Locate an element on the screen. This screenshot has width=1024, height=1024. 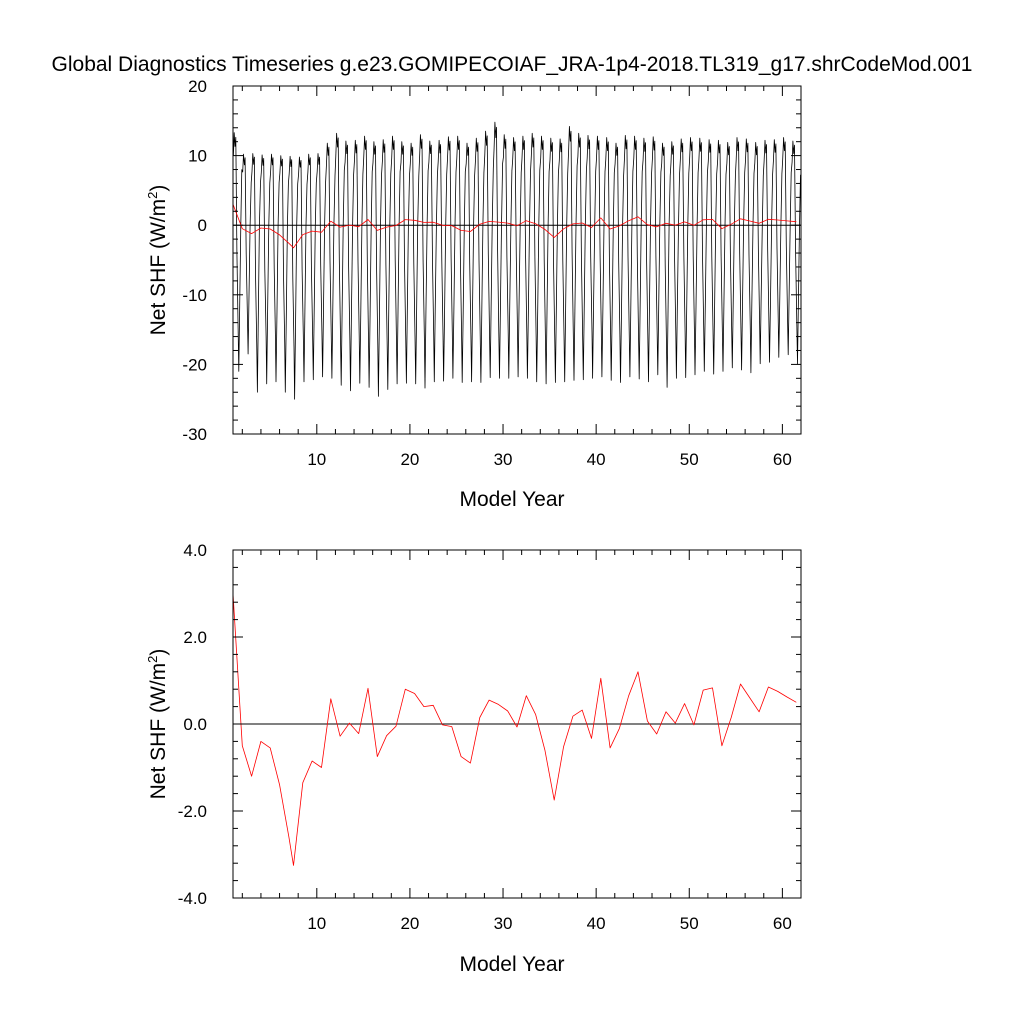
bottom-y-tick-label: 4.0 is located at coordinates (195, 550).